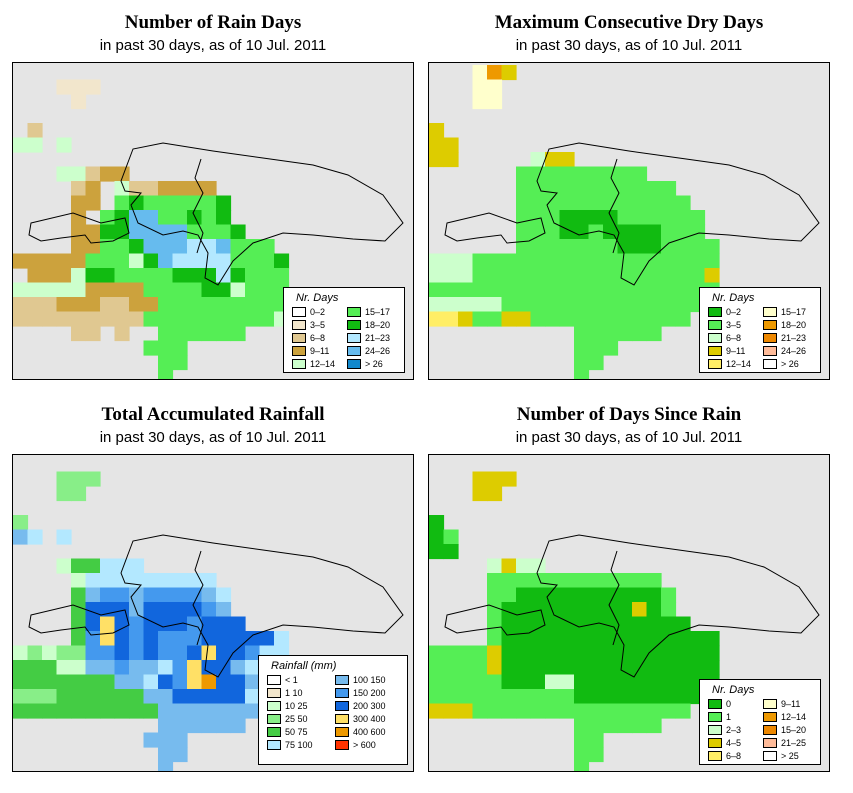  What do you see at coordinates (296, 706) in the screenshot?
I see `legend-label: 10 25` at bounding box center [296, 706].